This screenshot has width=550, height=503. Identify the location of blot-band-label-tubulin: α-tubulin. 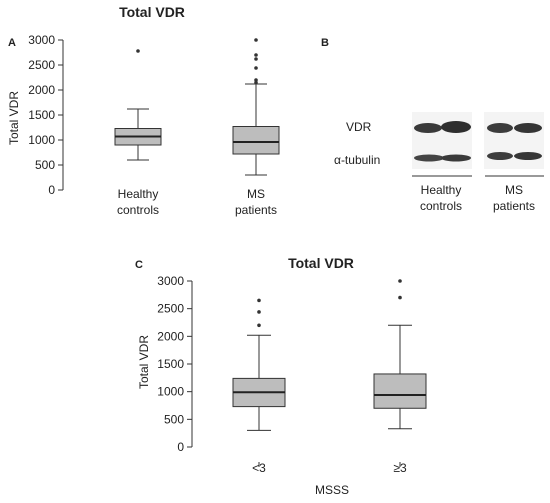
(357, 160).